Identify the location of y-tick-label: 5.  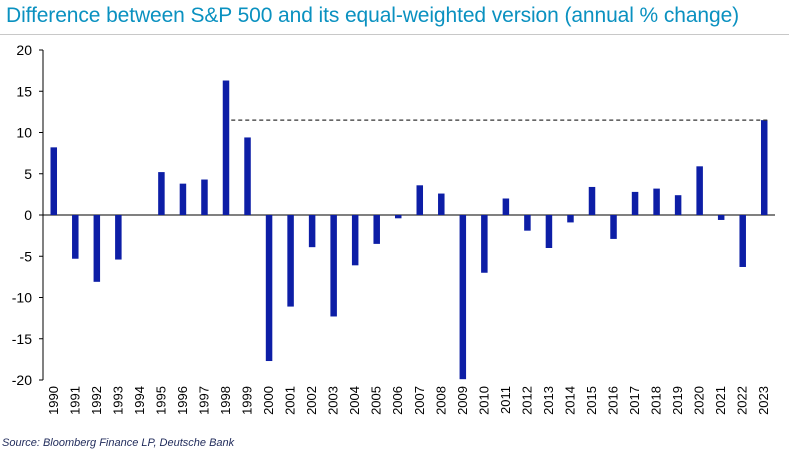
(28, 174).